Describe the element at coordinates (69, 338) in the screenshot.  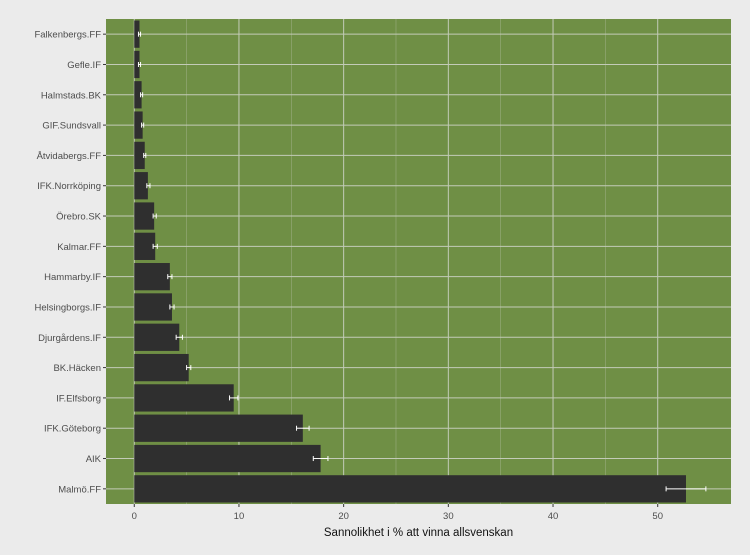
I see `y-tick-label: Djurgårdens.IF` at that location.